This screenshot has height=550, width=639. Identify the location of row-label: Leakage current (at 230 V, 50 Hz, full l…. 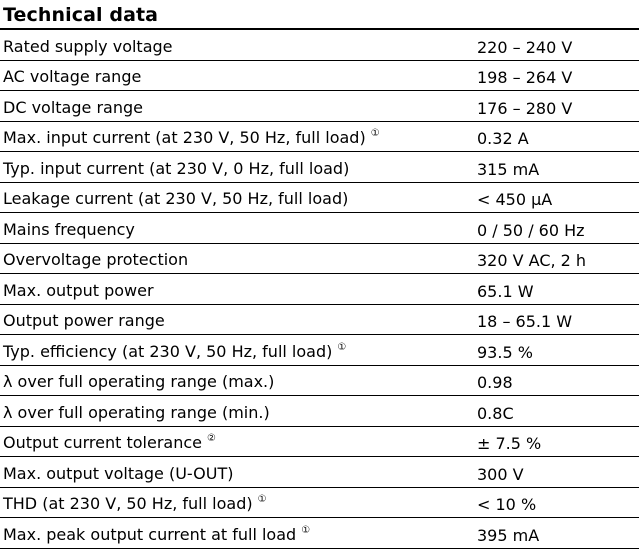
(238, 200).